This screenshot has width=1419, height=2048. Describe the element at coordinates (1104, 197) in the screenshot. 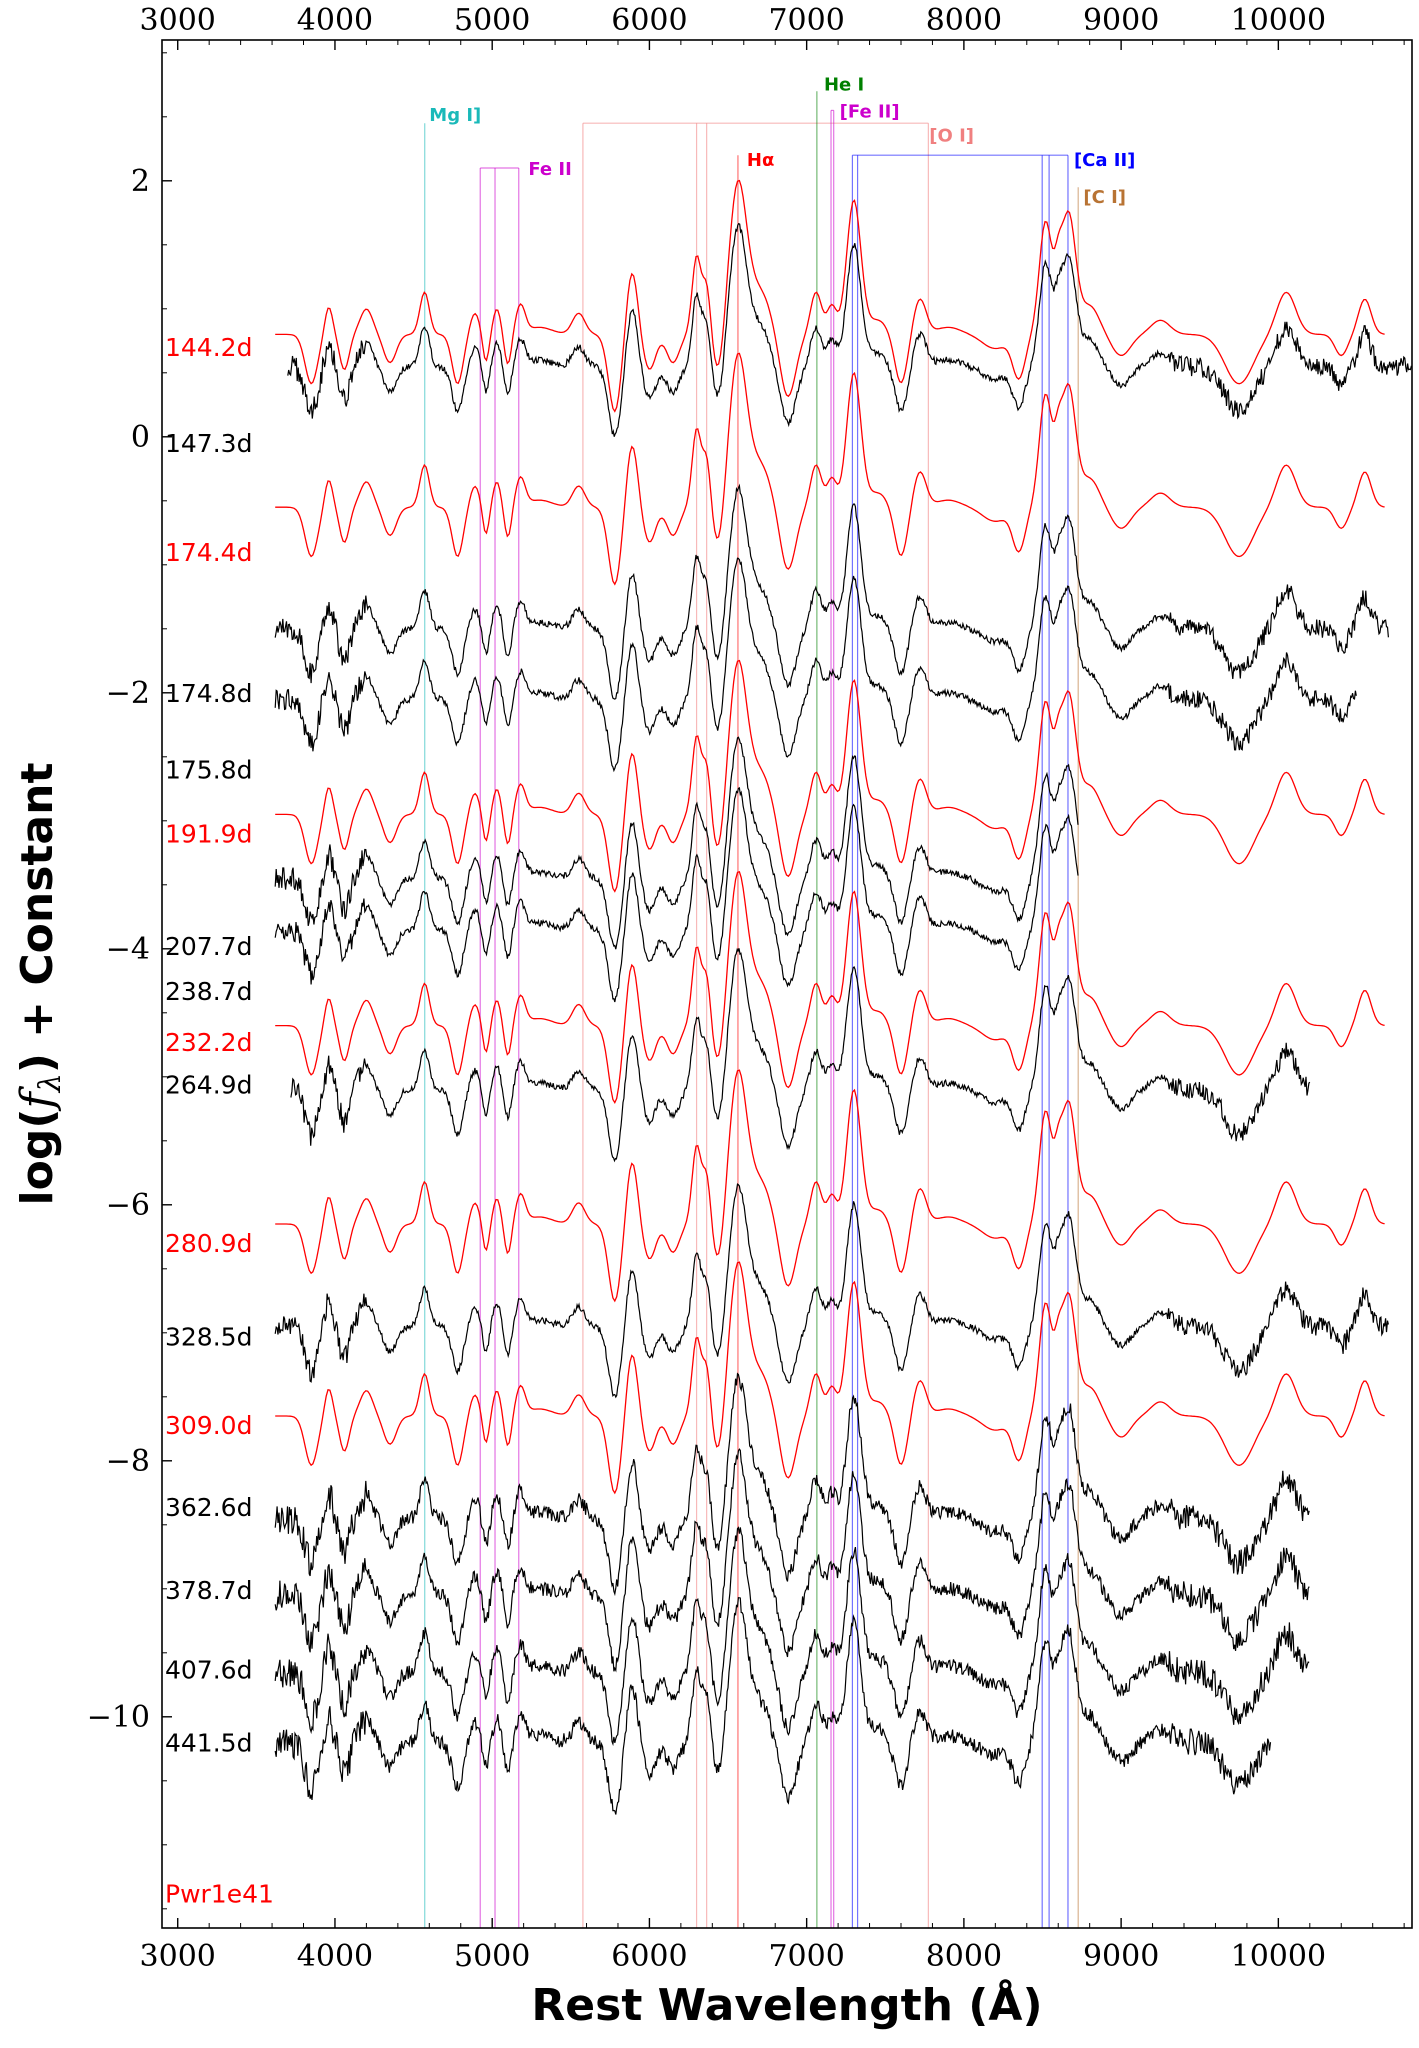

I see `line-id-label: [C I]` at that location.